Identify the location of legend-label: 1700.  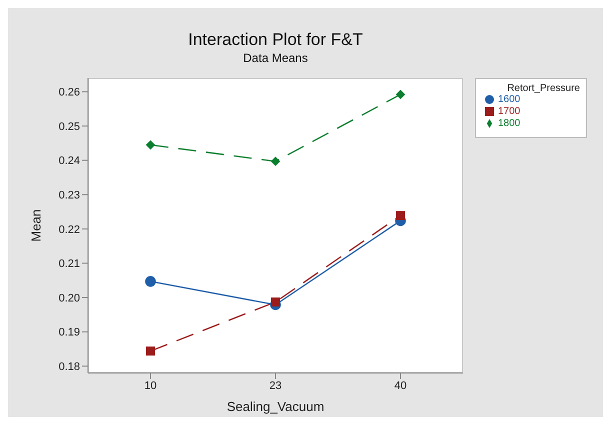
(509, 111).